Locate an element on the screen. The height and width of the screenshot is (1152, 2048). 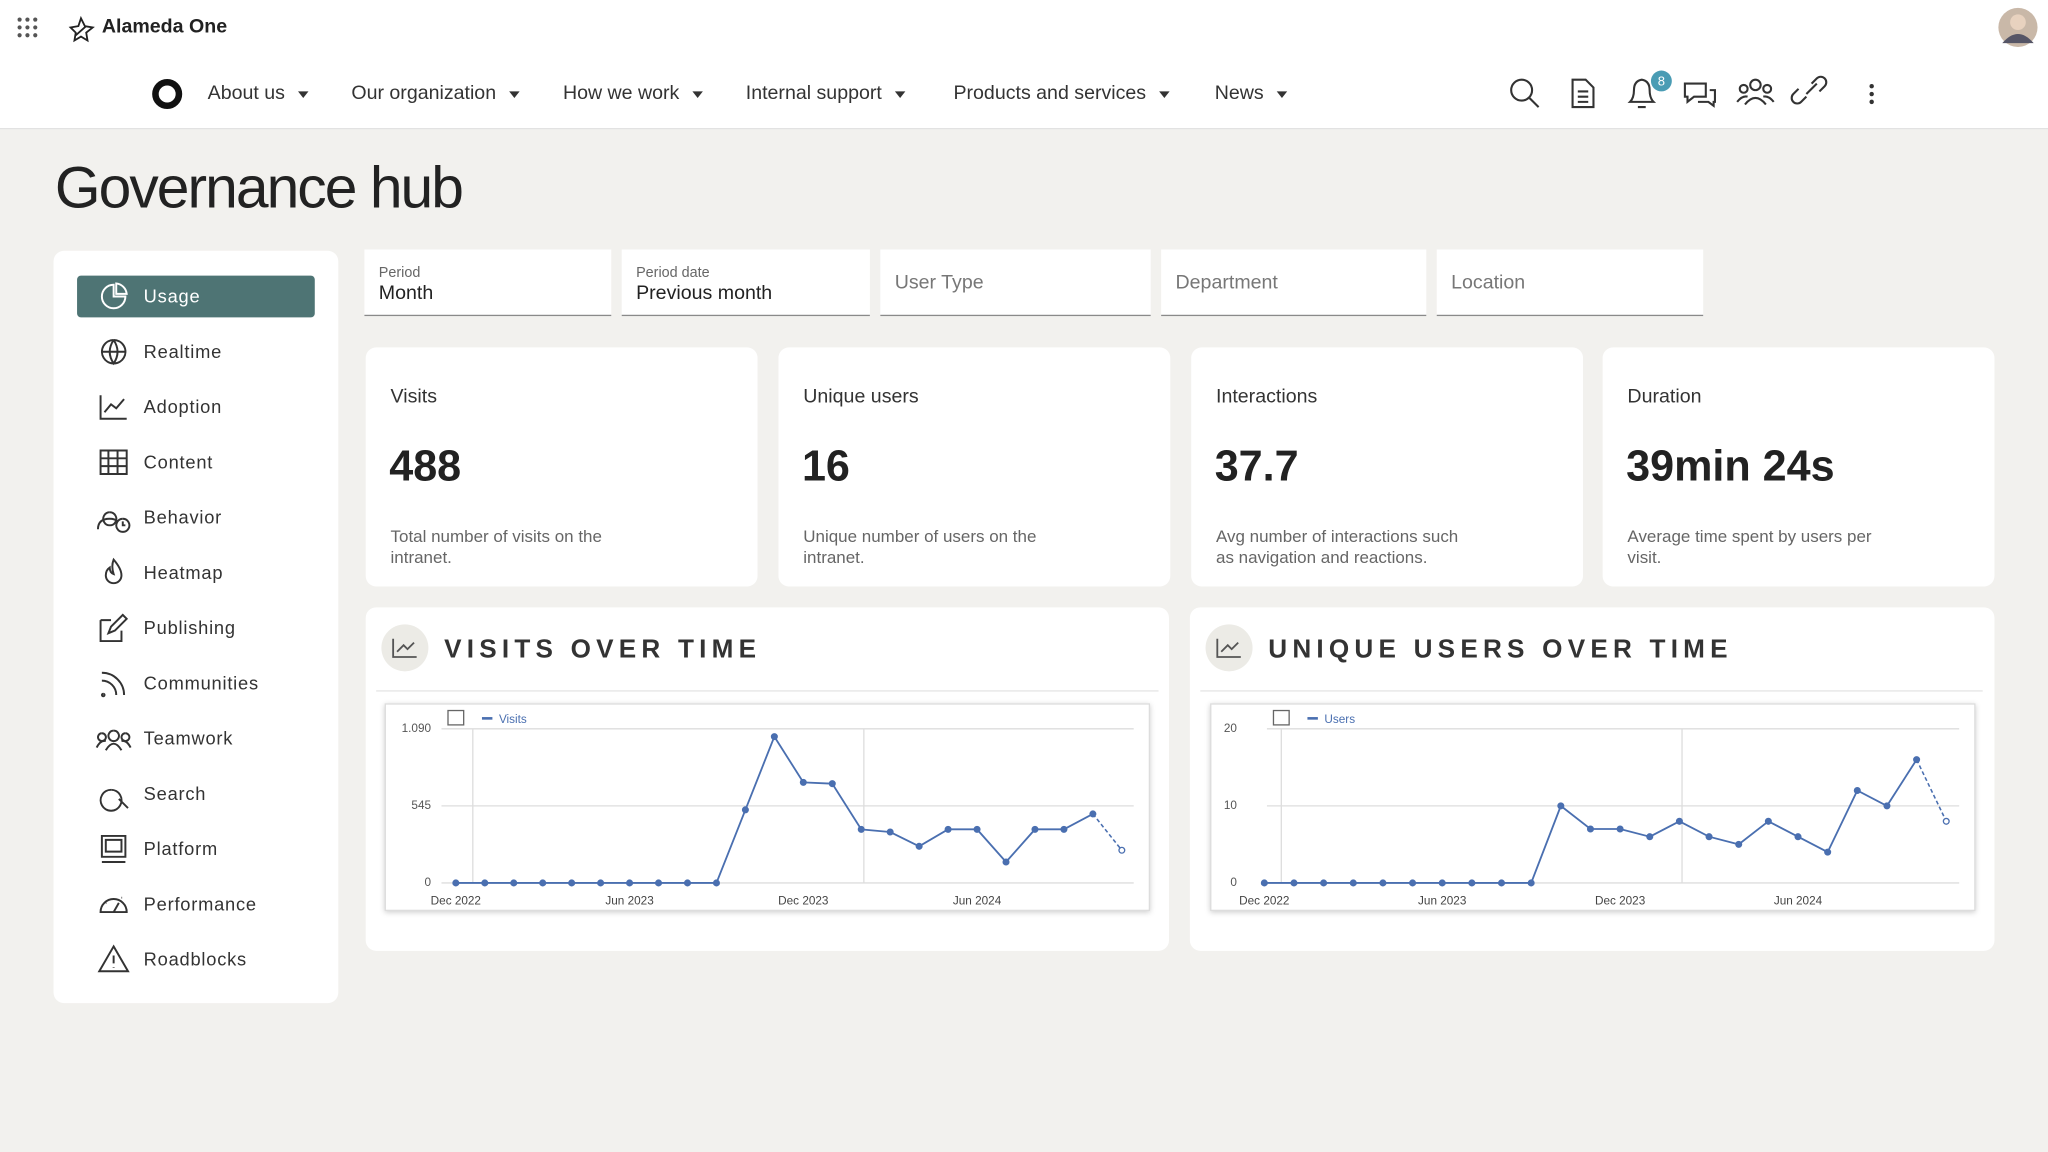
sidebar-item: Communities is located at coordinates (201, 682).